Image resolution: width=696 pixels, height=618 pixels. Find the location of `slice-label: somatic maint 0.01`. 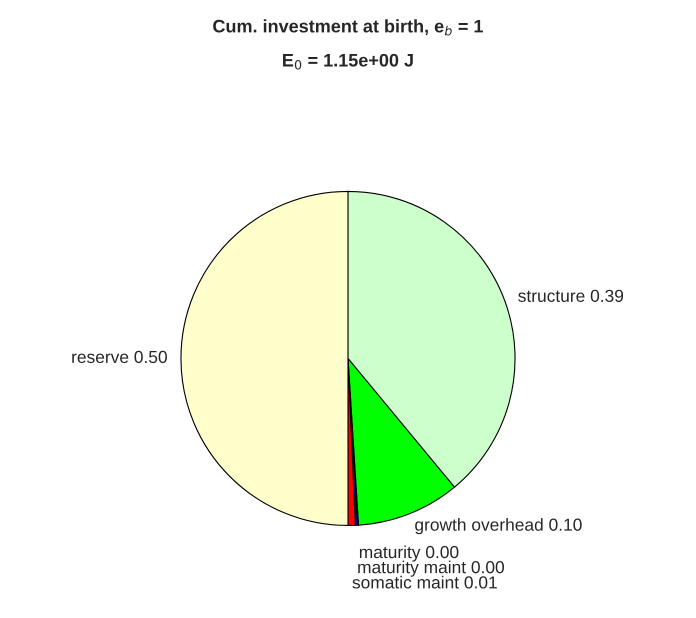

slice-label: somatic maint 0.01 is located at coordinates (424, 582).